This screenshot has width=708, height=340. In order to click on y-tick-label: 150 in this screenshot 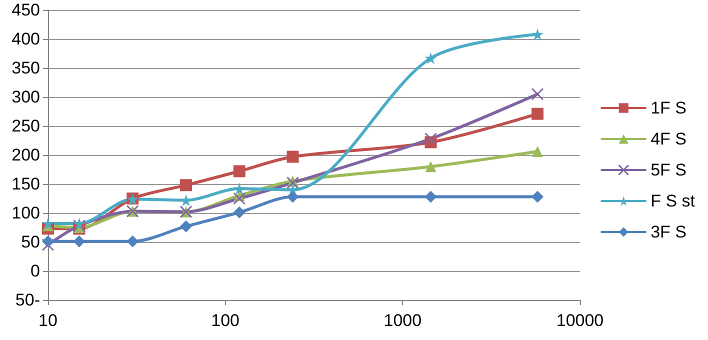, I will do `click(26, 184)`.